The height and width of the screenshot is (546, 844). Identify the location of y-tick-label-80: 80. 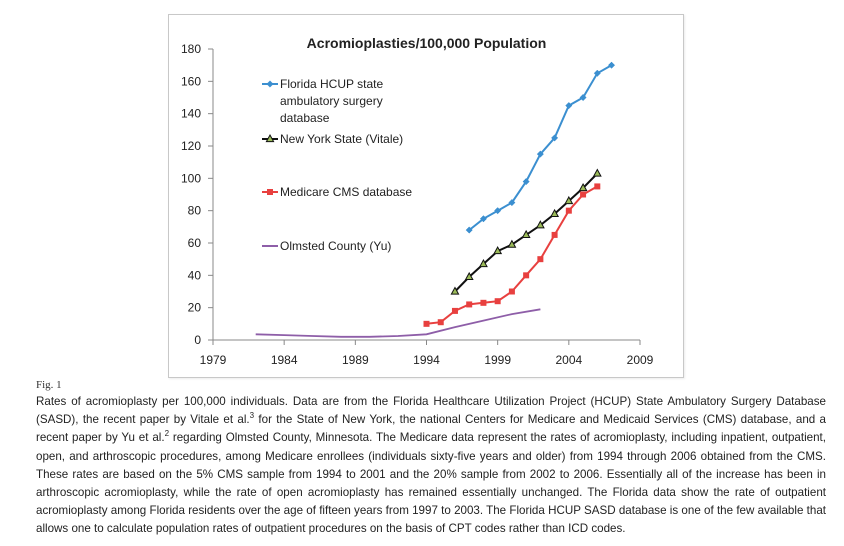
(195, 211).